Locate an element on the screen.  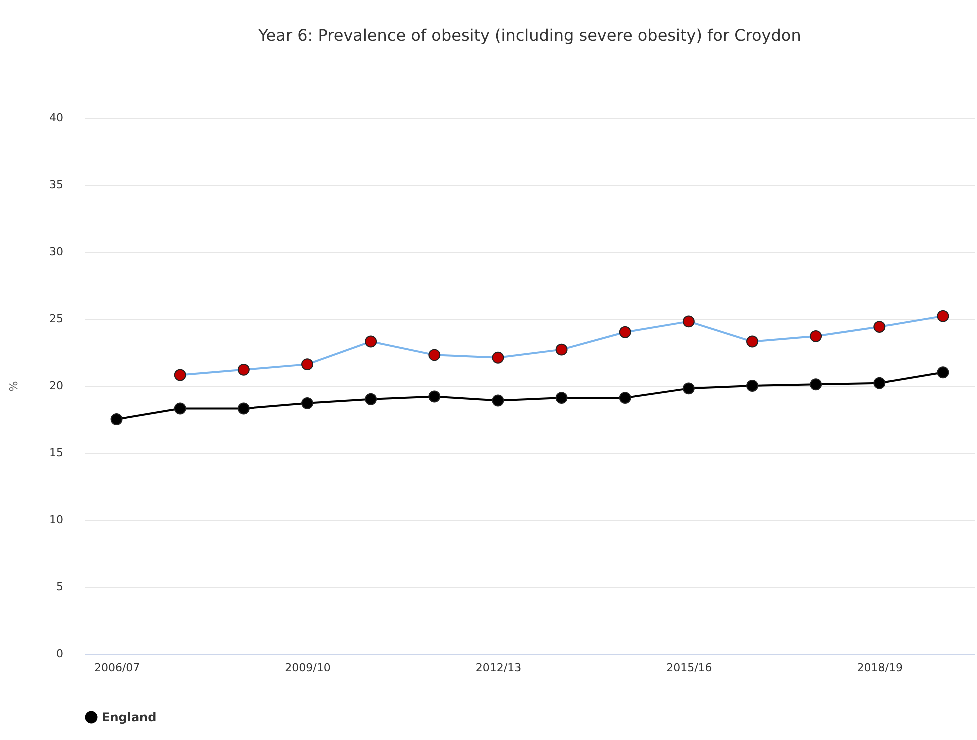
x-tick-label: 2012/13 is located at coordinates (499, 668).